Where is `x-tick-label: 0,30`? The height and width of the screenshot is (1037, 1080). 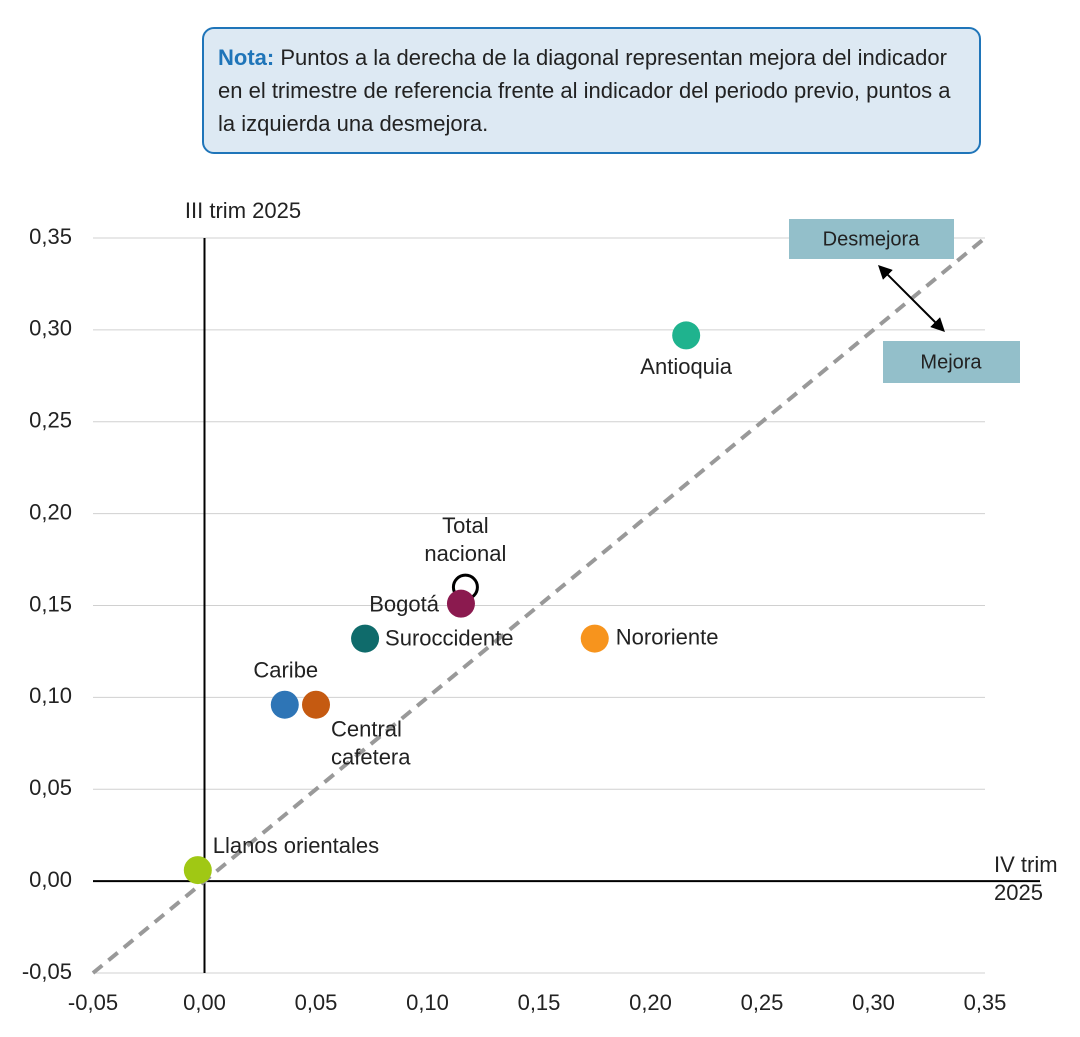
x-tick-label: 0,30 is located at coordinates (873, 1002).